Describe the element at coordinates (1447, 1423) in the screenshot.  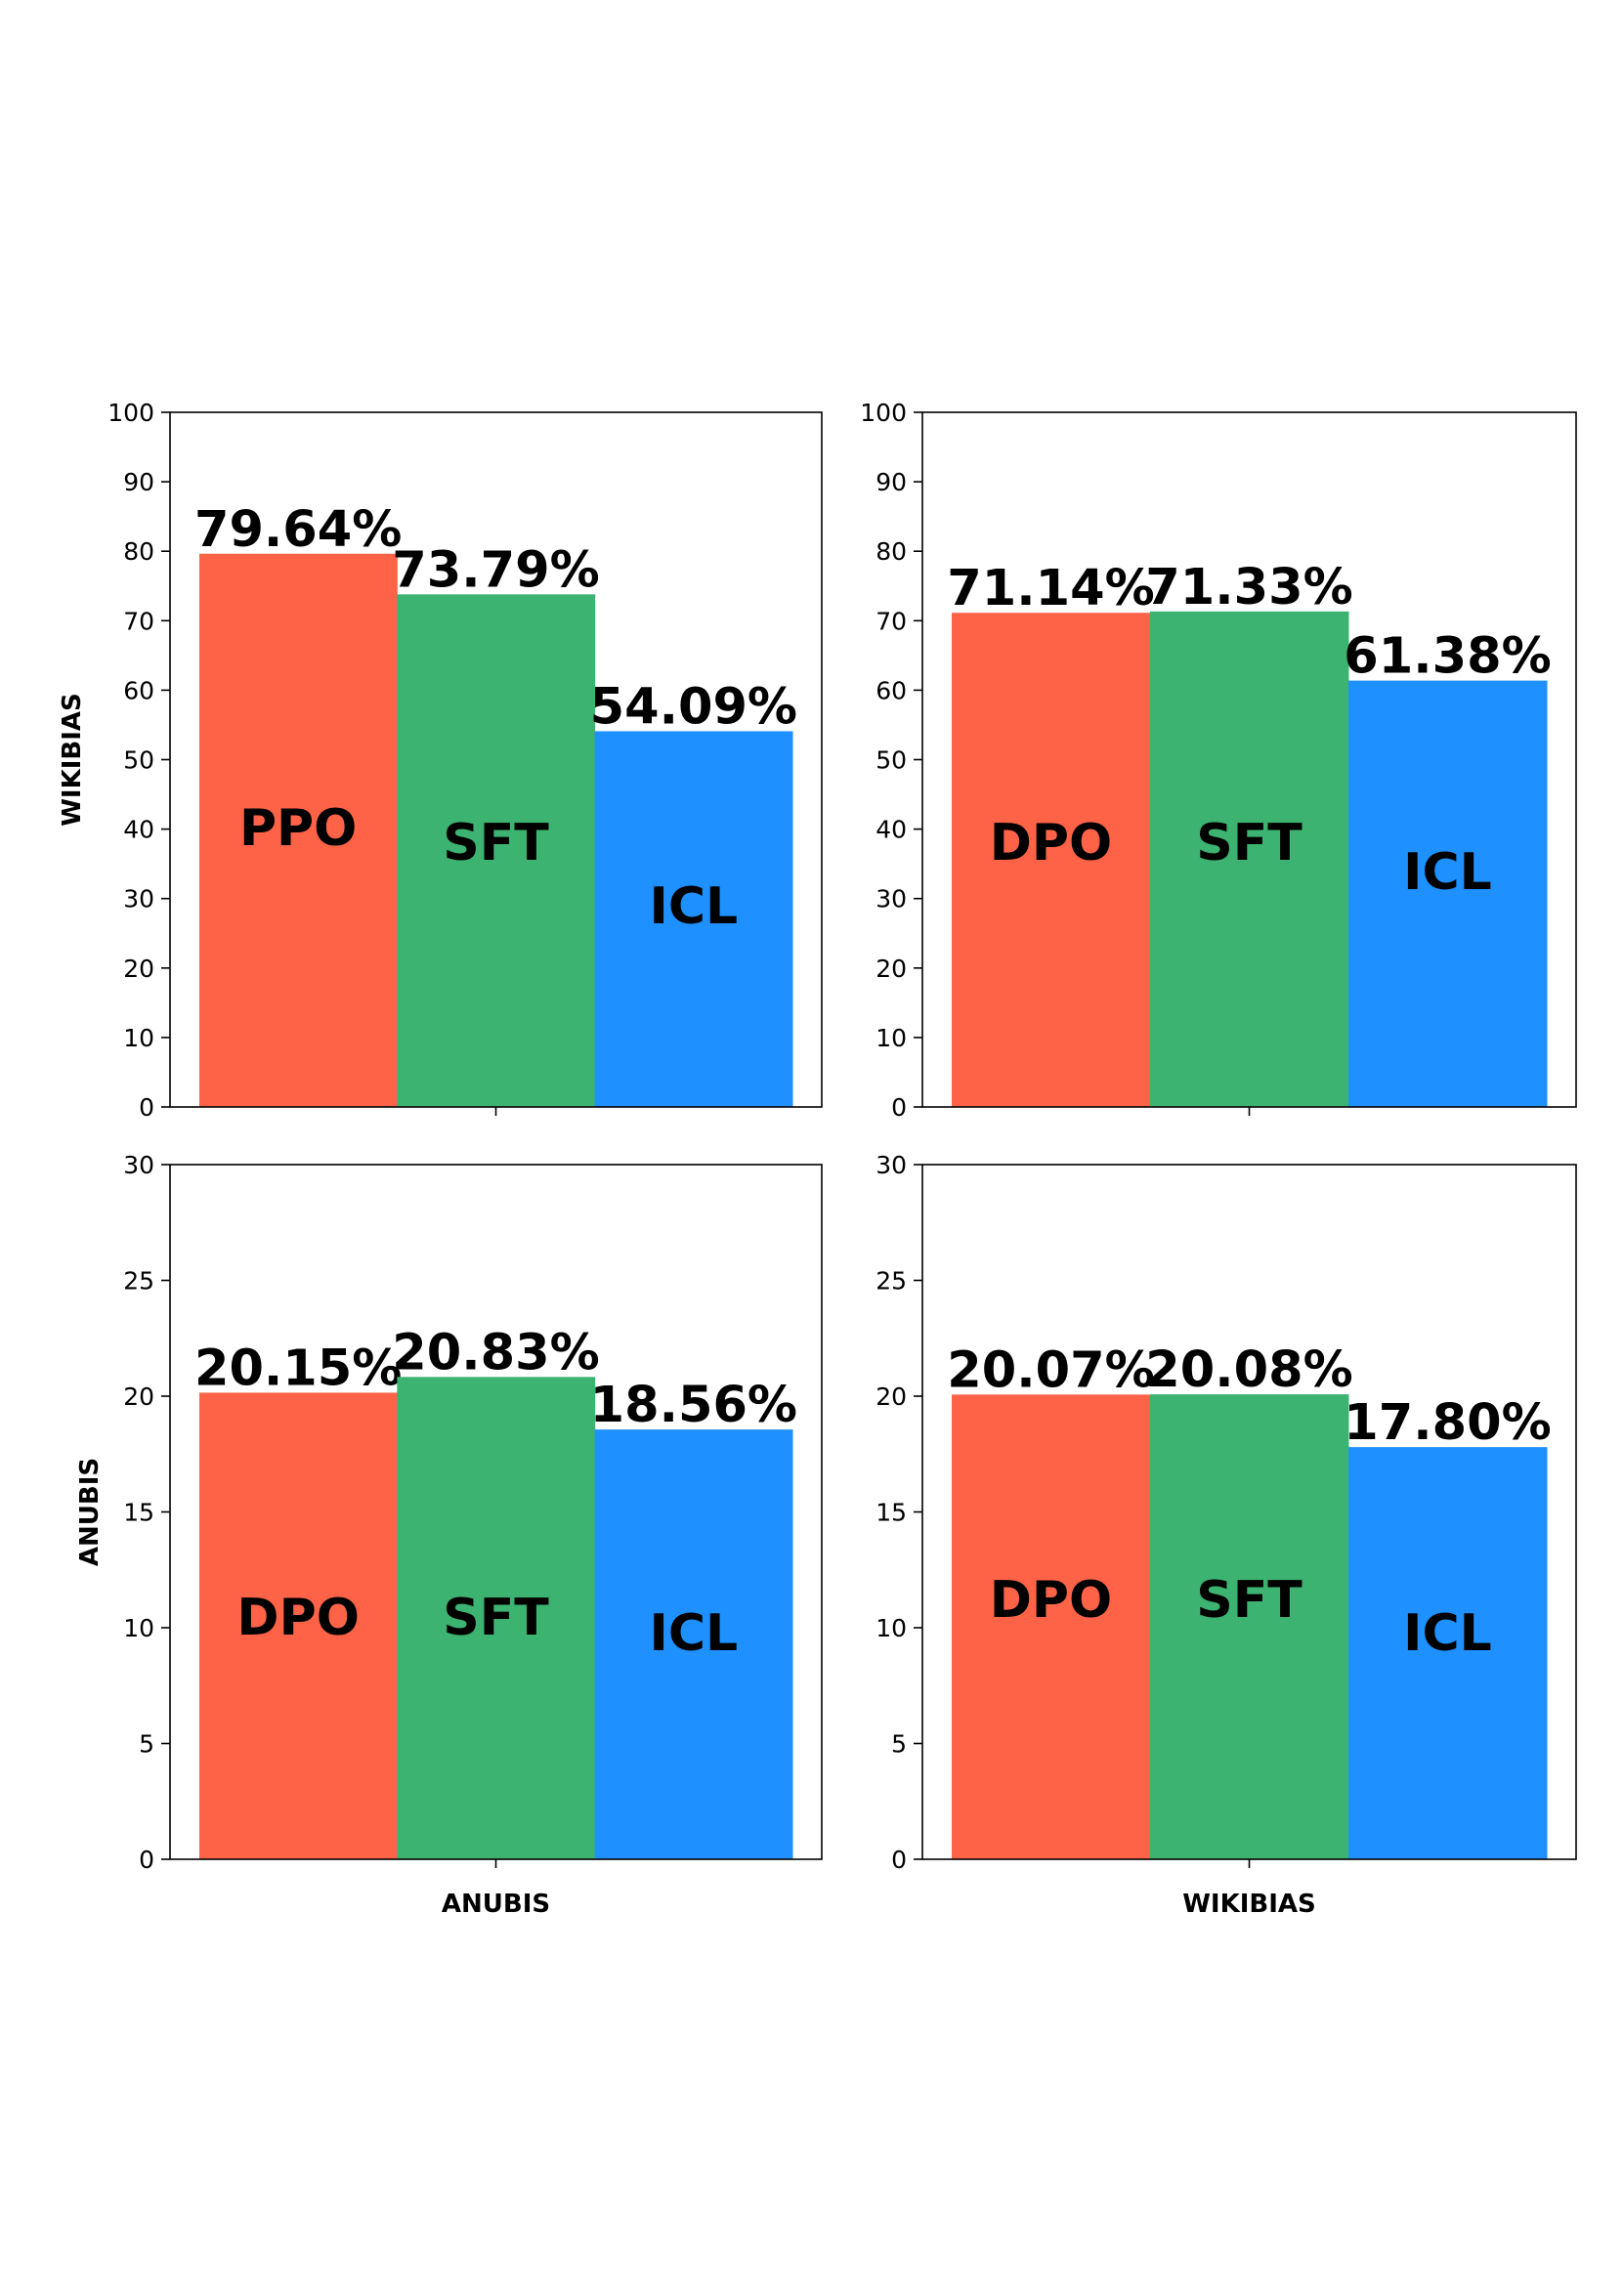
I see `value-label: 17.80%` at that location.